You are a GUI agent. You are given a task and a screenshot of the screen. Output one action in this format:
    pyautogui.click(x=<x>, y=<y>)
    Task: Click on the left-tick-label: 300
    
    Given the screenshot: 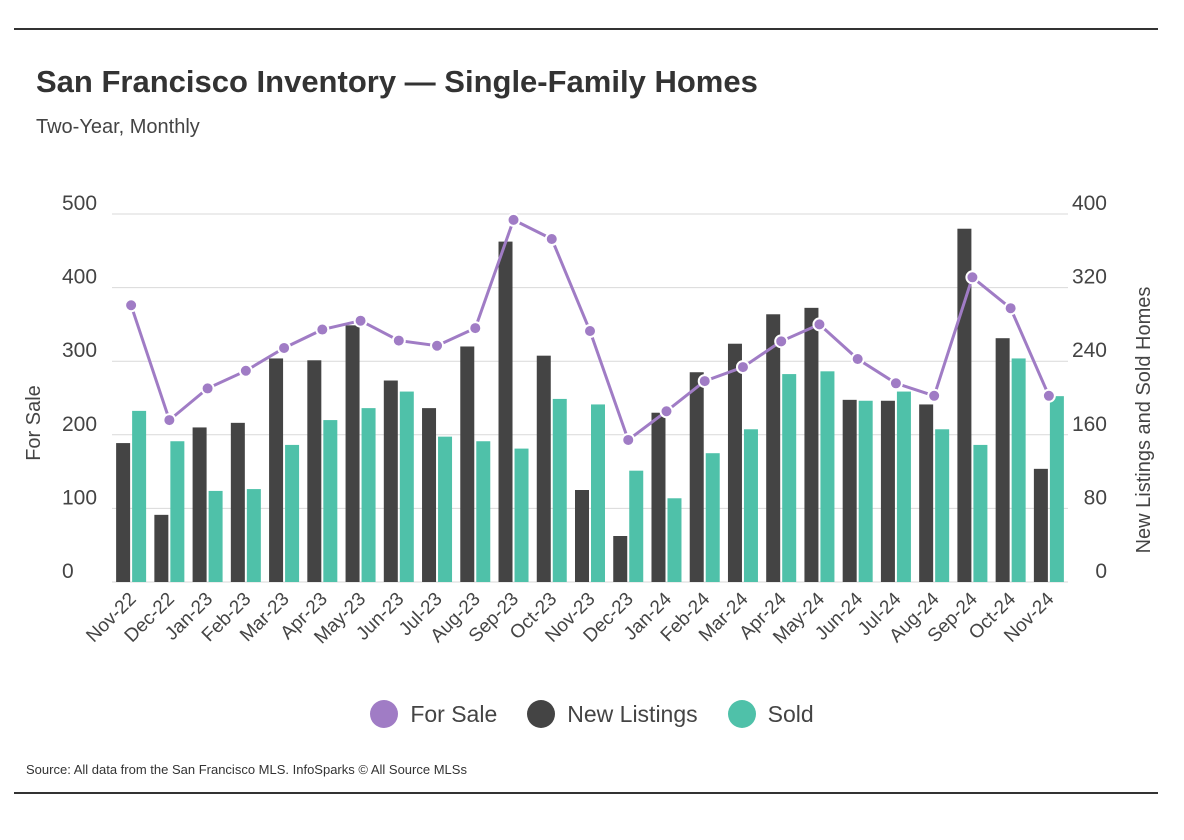 What is the action you would take?
    pyautogui.click(x=79, y=350)
    